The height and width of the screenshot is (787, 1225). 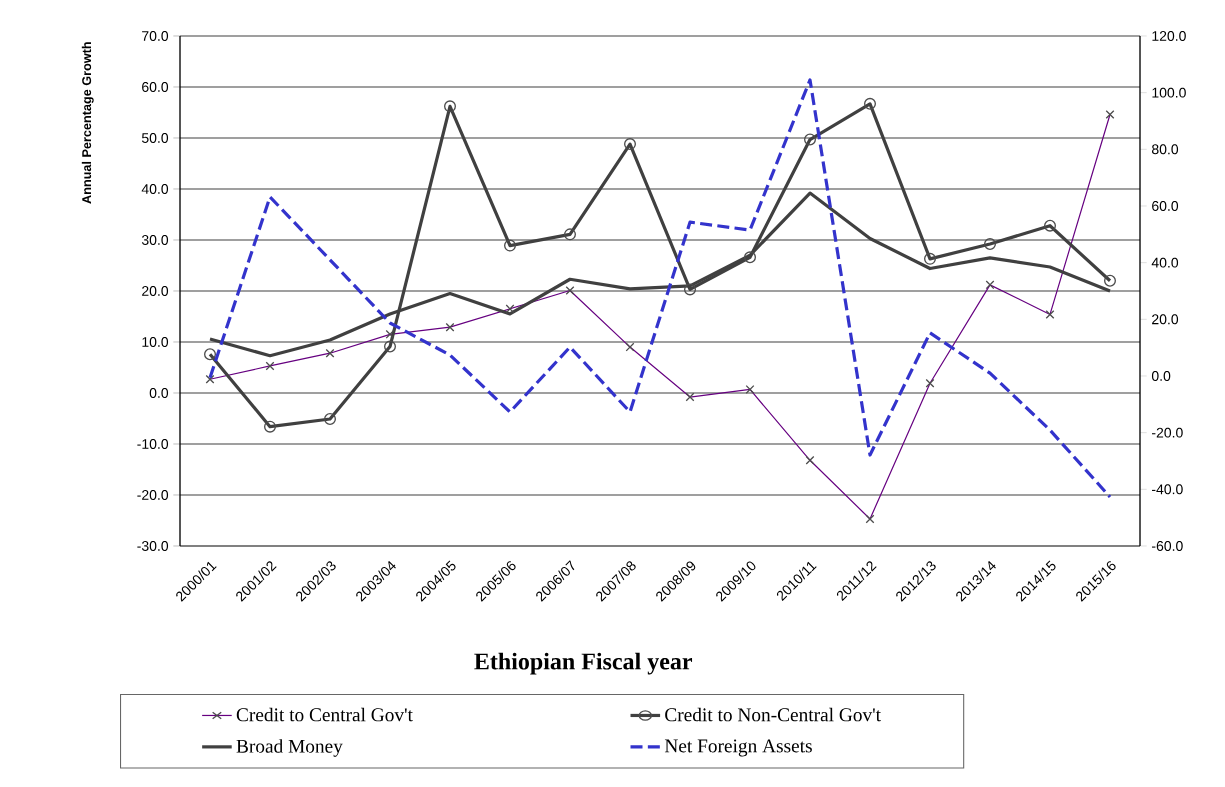 What do you see at coordinates (153, 444) in the screenshot?
I see `y-tick-label: -10.0` at bounding box center [153, 444].